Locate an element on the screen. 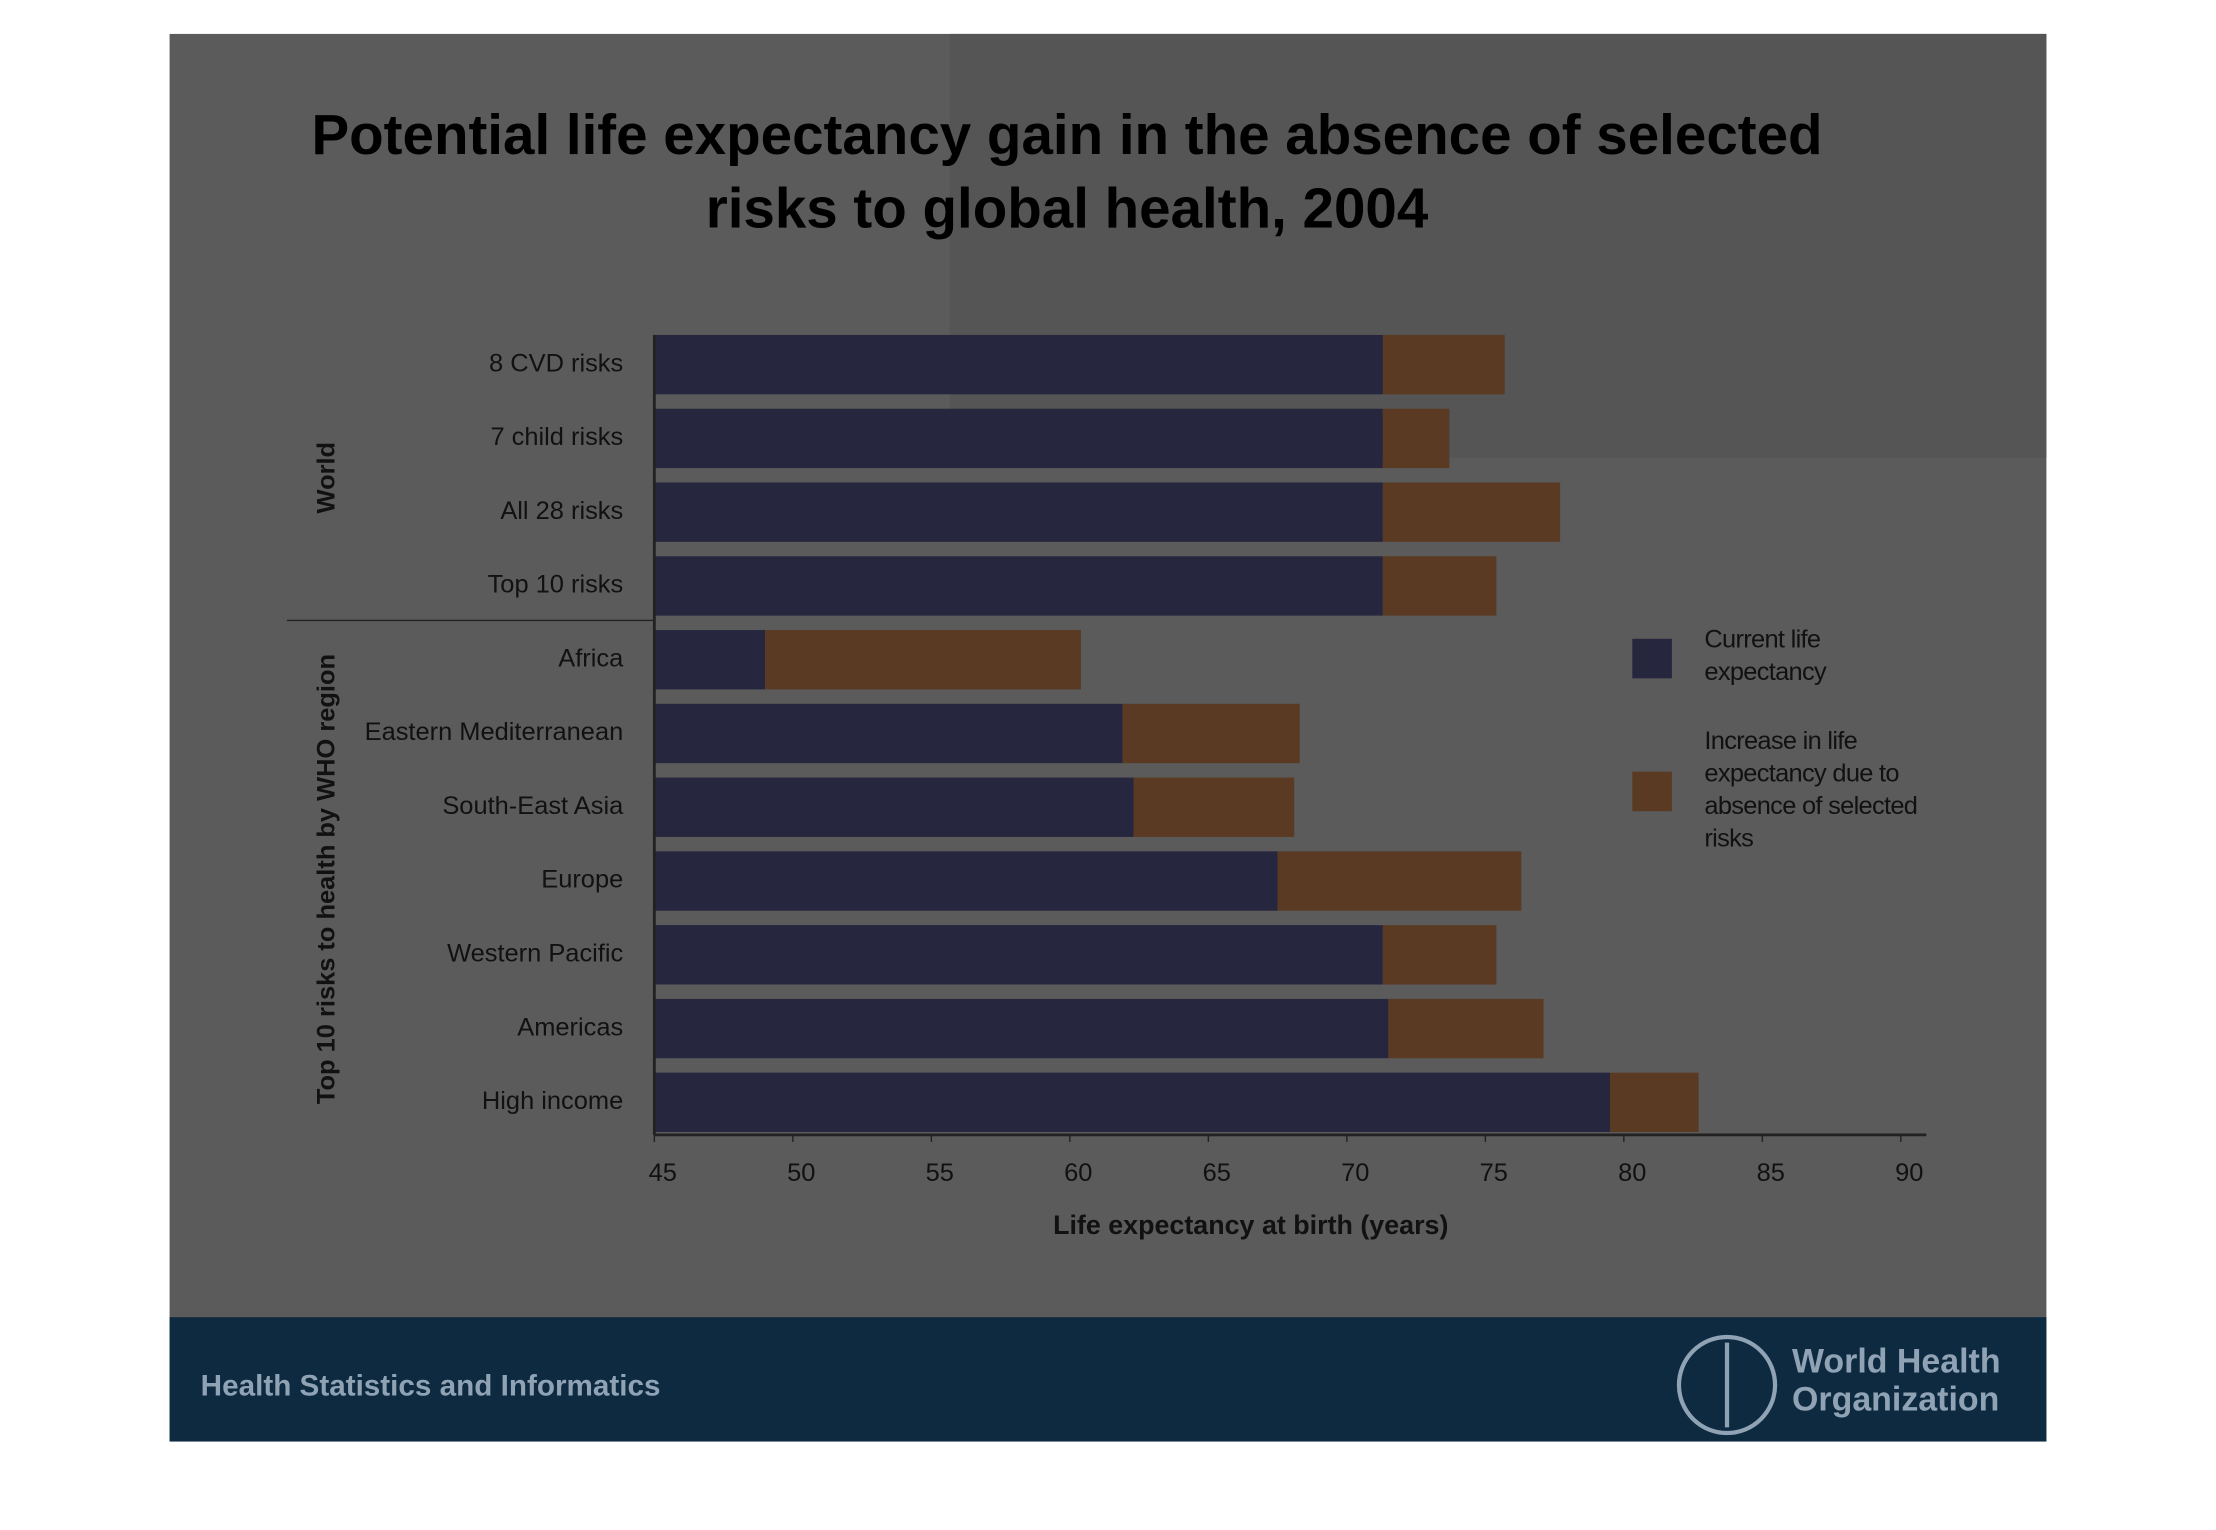  group-label: World is located at coordinates (327, 478).